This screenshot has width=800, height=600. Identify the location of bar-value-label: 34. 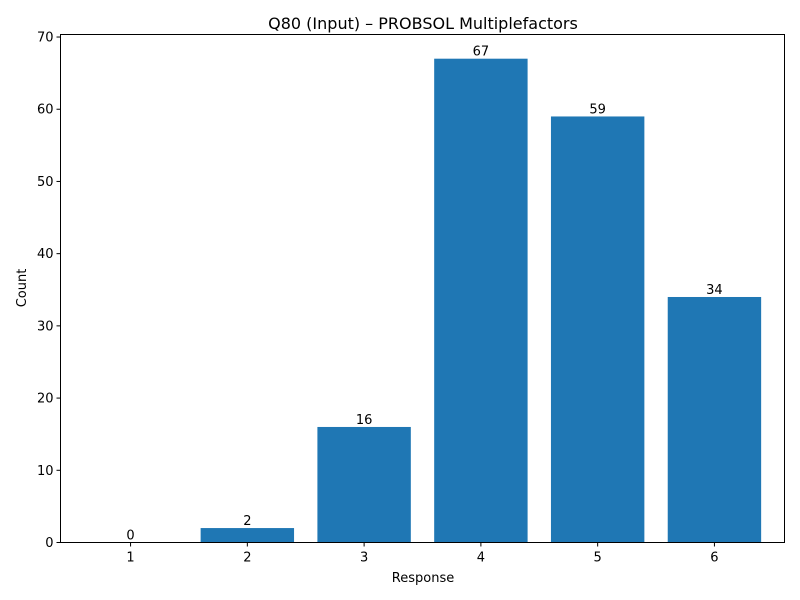
(714, 290).